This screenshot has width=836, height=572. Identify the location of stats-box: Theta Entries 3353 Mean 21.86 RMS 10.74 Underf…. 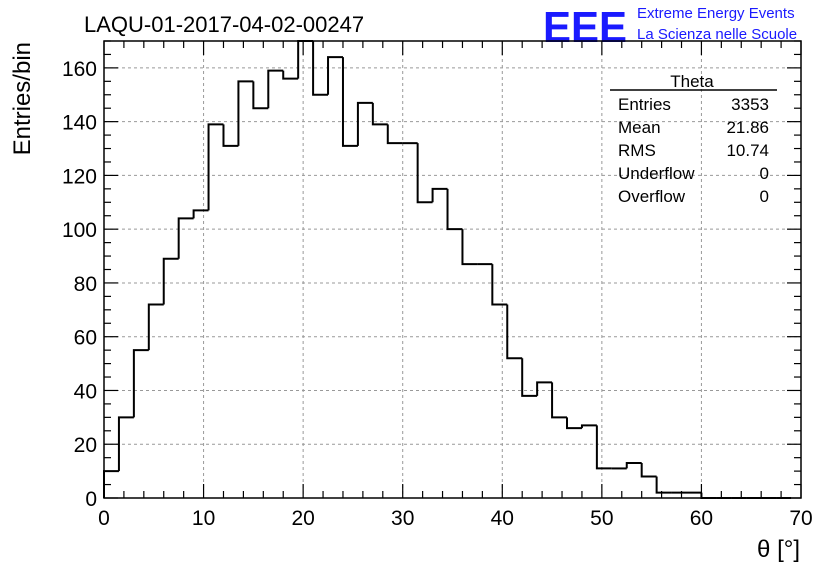
(693, 139).